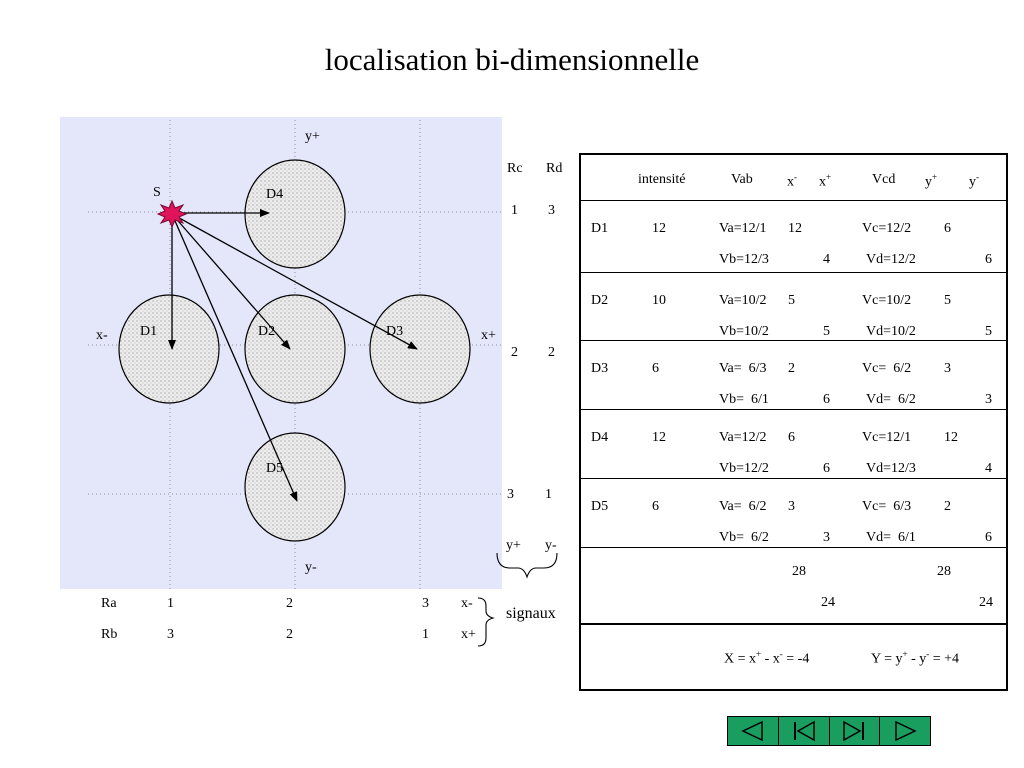  I want to click on detector-d3-label: D3, so click(395, 331).